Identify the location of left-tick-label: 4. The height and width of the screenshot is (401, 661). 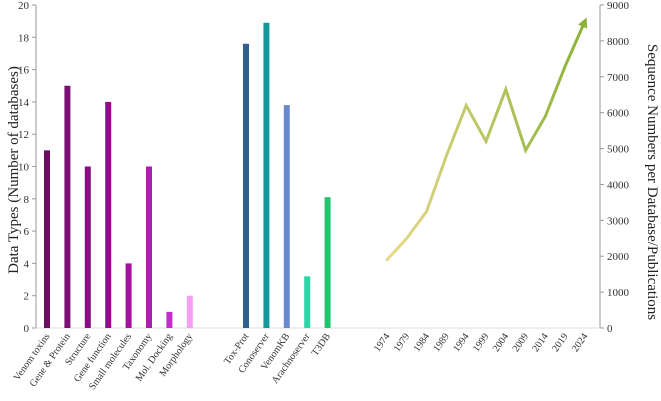
(27, 264).